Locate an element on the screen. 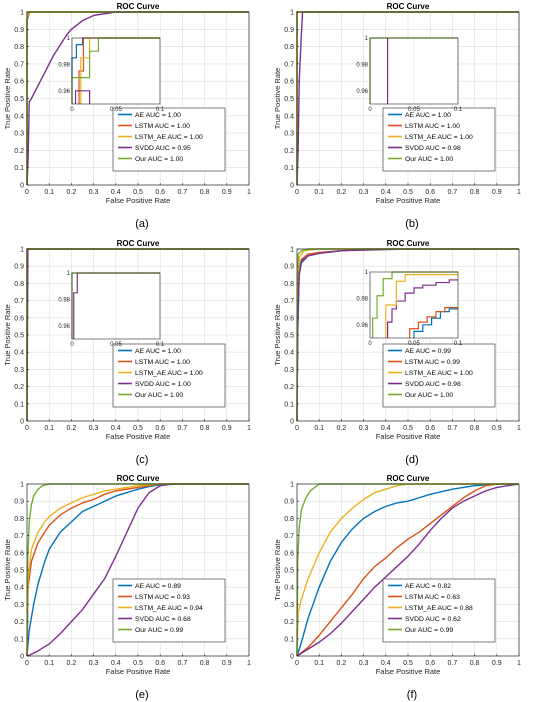  legend-entry: AE AUC = 1.00 is located at coordinates (158, 351).